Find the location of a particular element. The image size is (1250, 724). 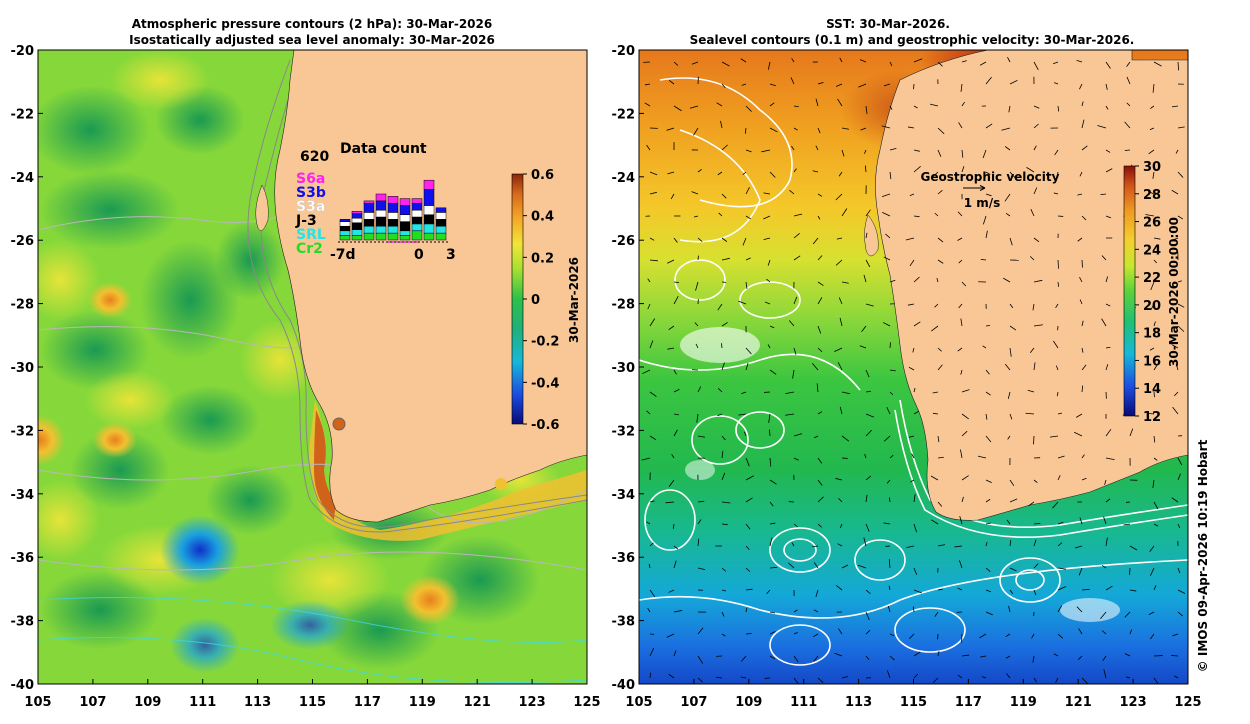

inset-x-label-end: 3 is located at coordinates (451, 255).